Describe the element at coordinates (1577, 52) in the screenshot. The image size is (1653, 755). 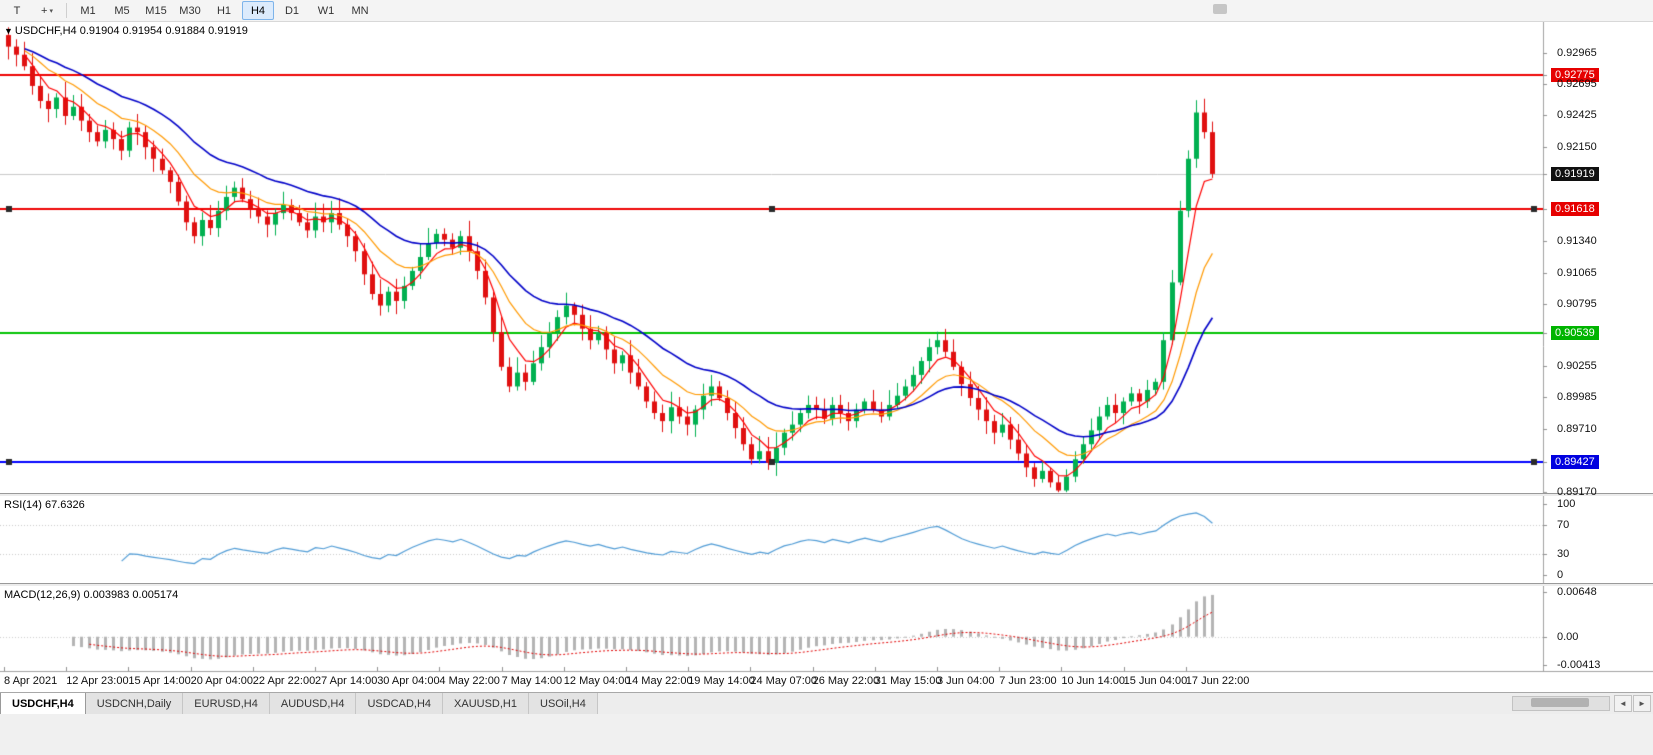
I see `price-axis-label: 0.92965` at that location.